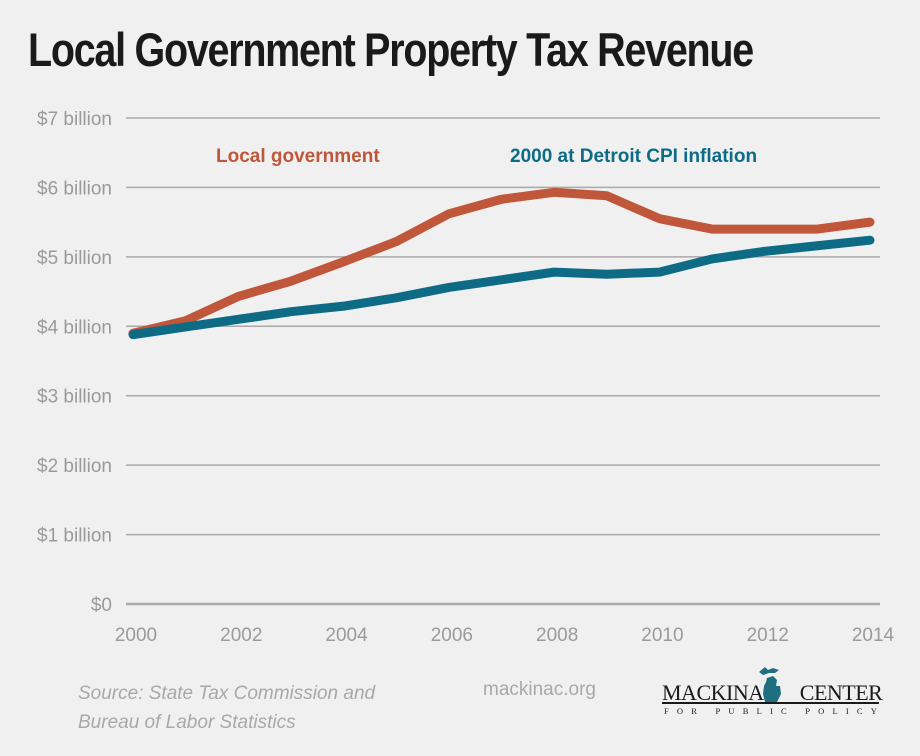 This screenshot has height=756, width=920. Describe the element at coordinates (241, 635) in the screenshot. I see `x-tick-label: 2002` at that location.